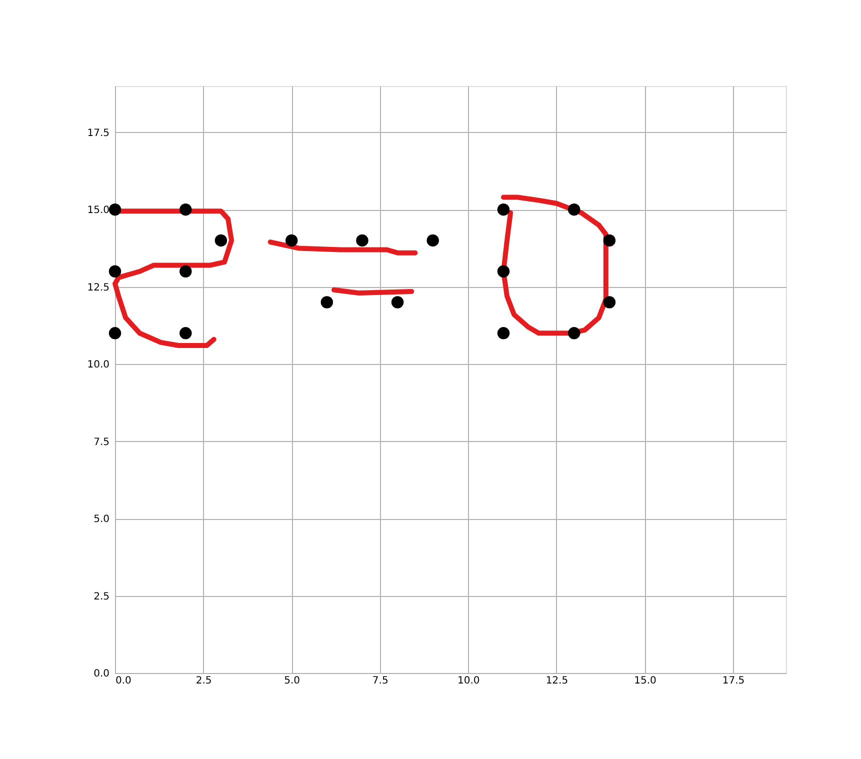 This screenshot has width=861, height=759. I want to click on x-tick-label: 7.5, so click(380, 681).